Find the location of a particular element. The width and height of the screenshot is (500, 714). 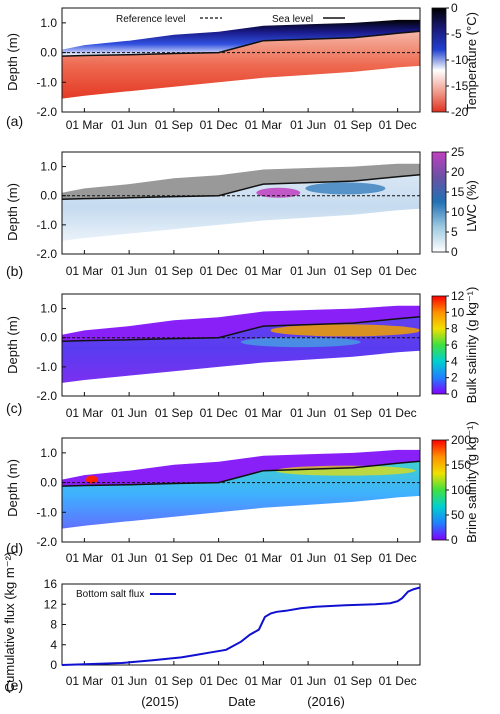

colorbar-tick-label: 100 is located at coordinates (461, 490).